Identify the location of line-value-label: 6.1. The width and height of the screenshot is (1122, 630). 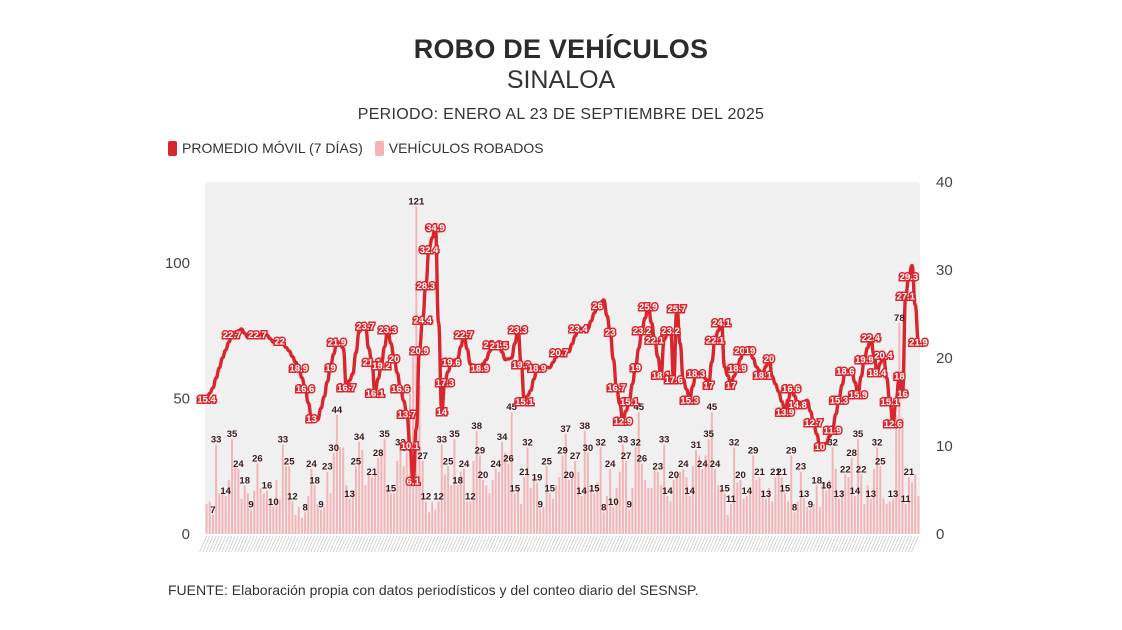
(414, 481).